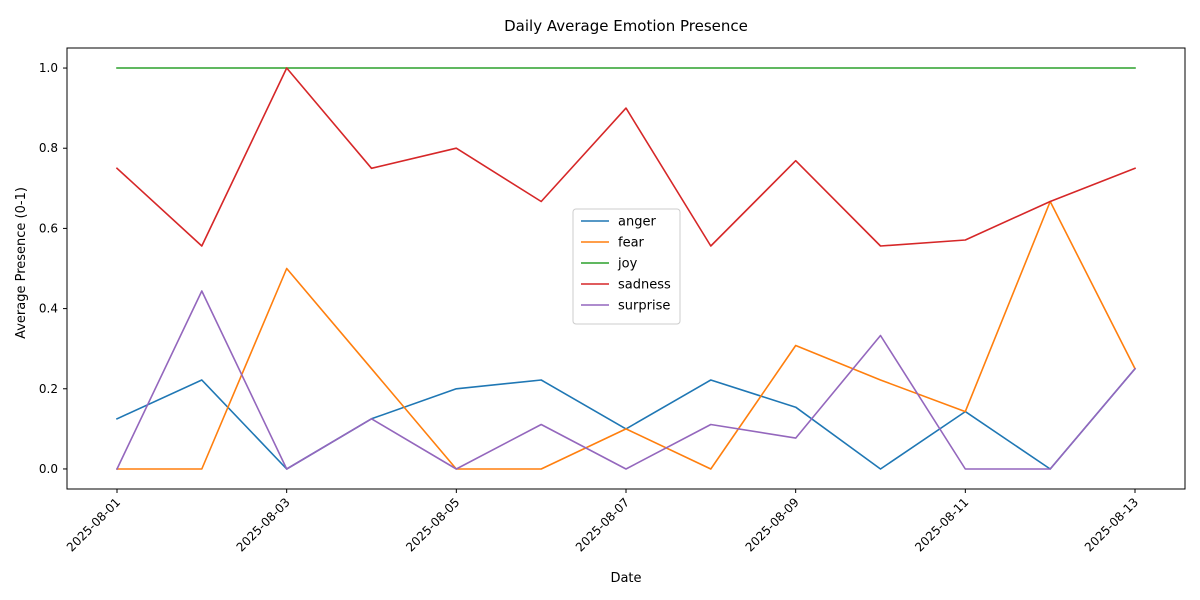  Describe the element at coordinates (48, 469) in the screenshot. I see `y-tick-label: 0.0` at that location.